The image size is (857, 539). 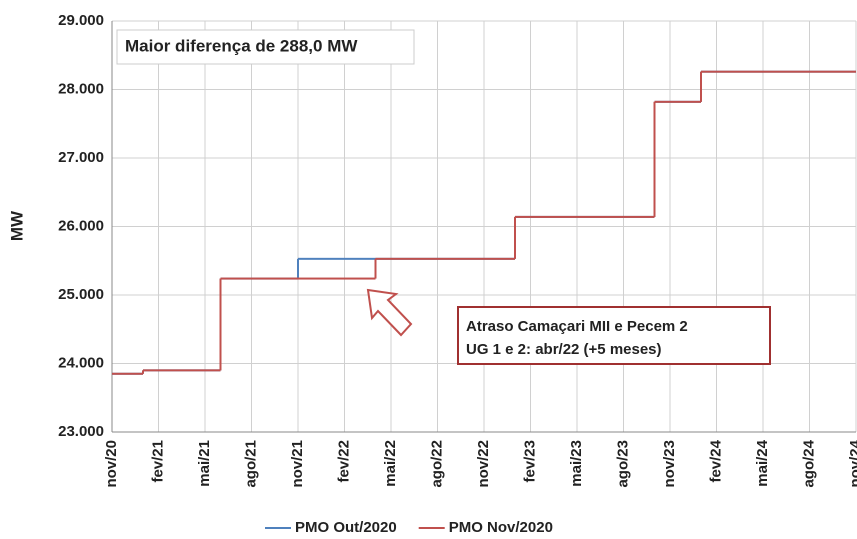 What do you see at coordinates (808, 463) in the screenshot?
I see `x-tick-label: ago/24` at bounding box center [808, 463].